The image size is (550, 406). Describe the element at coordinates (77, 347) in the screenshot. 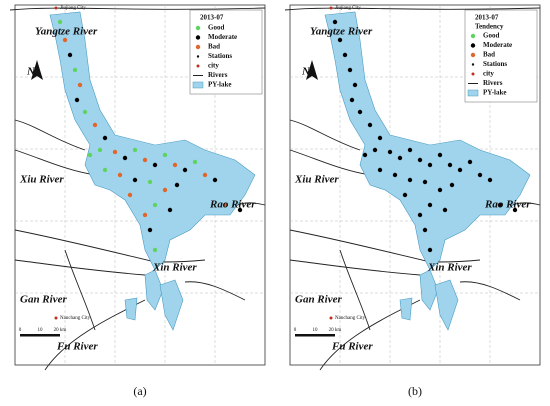

I see `river-label: Fu River` at that location.